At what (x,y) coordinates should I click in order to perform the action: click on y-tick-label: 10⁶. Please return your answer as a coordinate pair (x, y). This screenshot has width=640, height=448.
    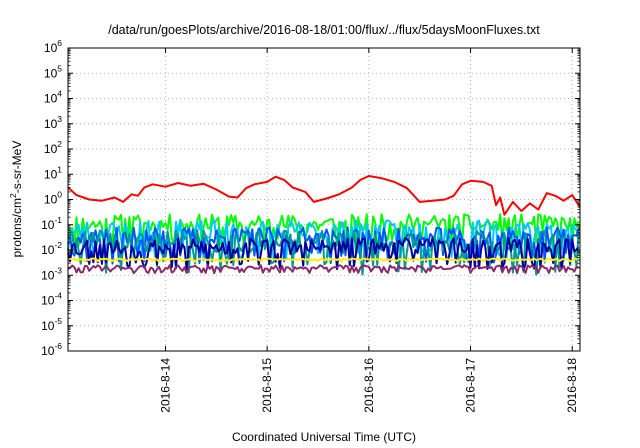
    Looking at the image, I should click on (53, 46).